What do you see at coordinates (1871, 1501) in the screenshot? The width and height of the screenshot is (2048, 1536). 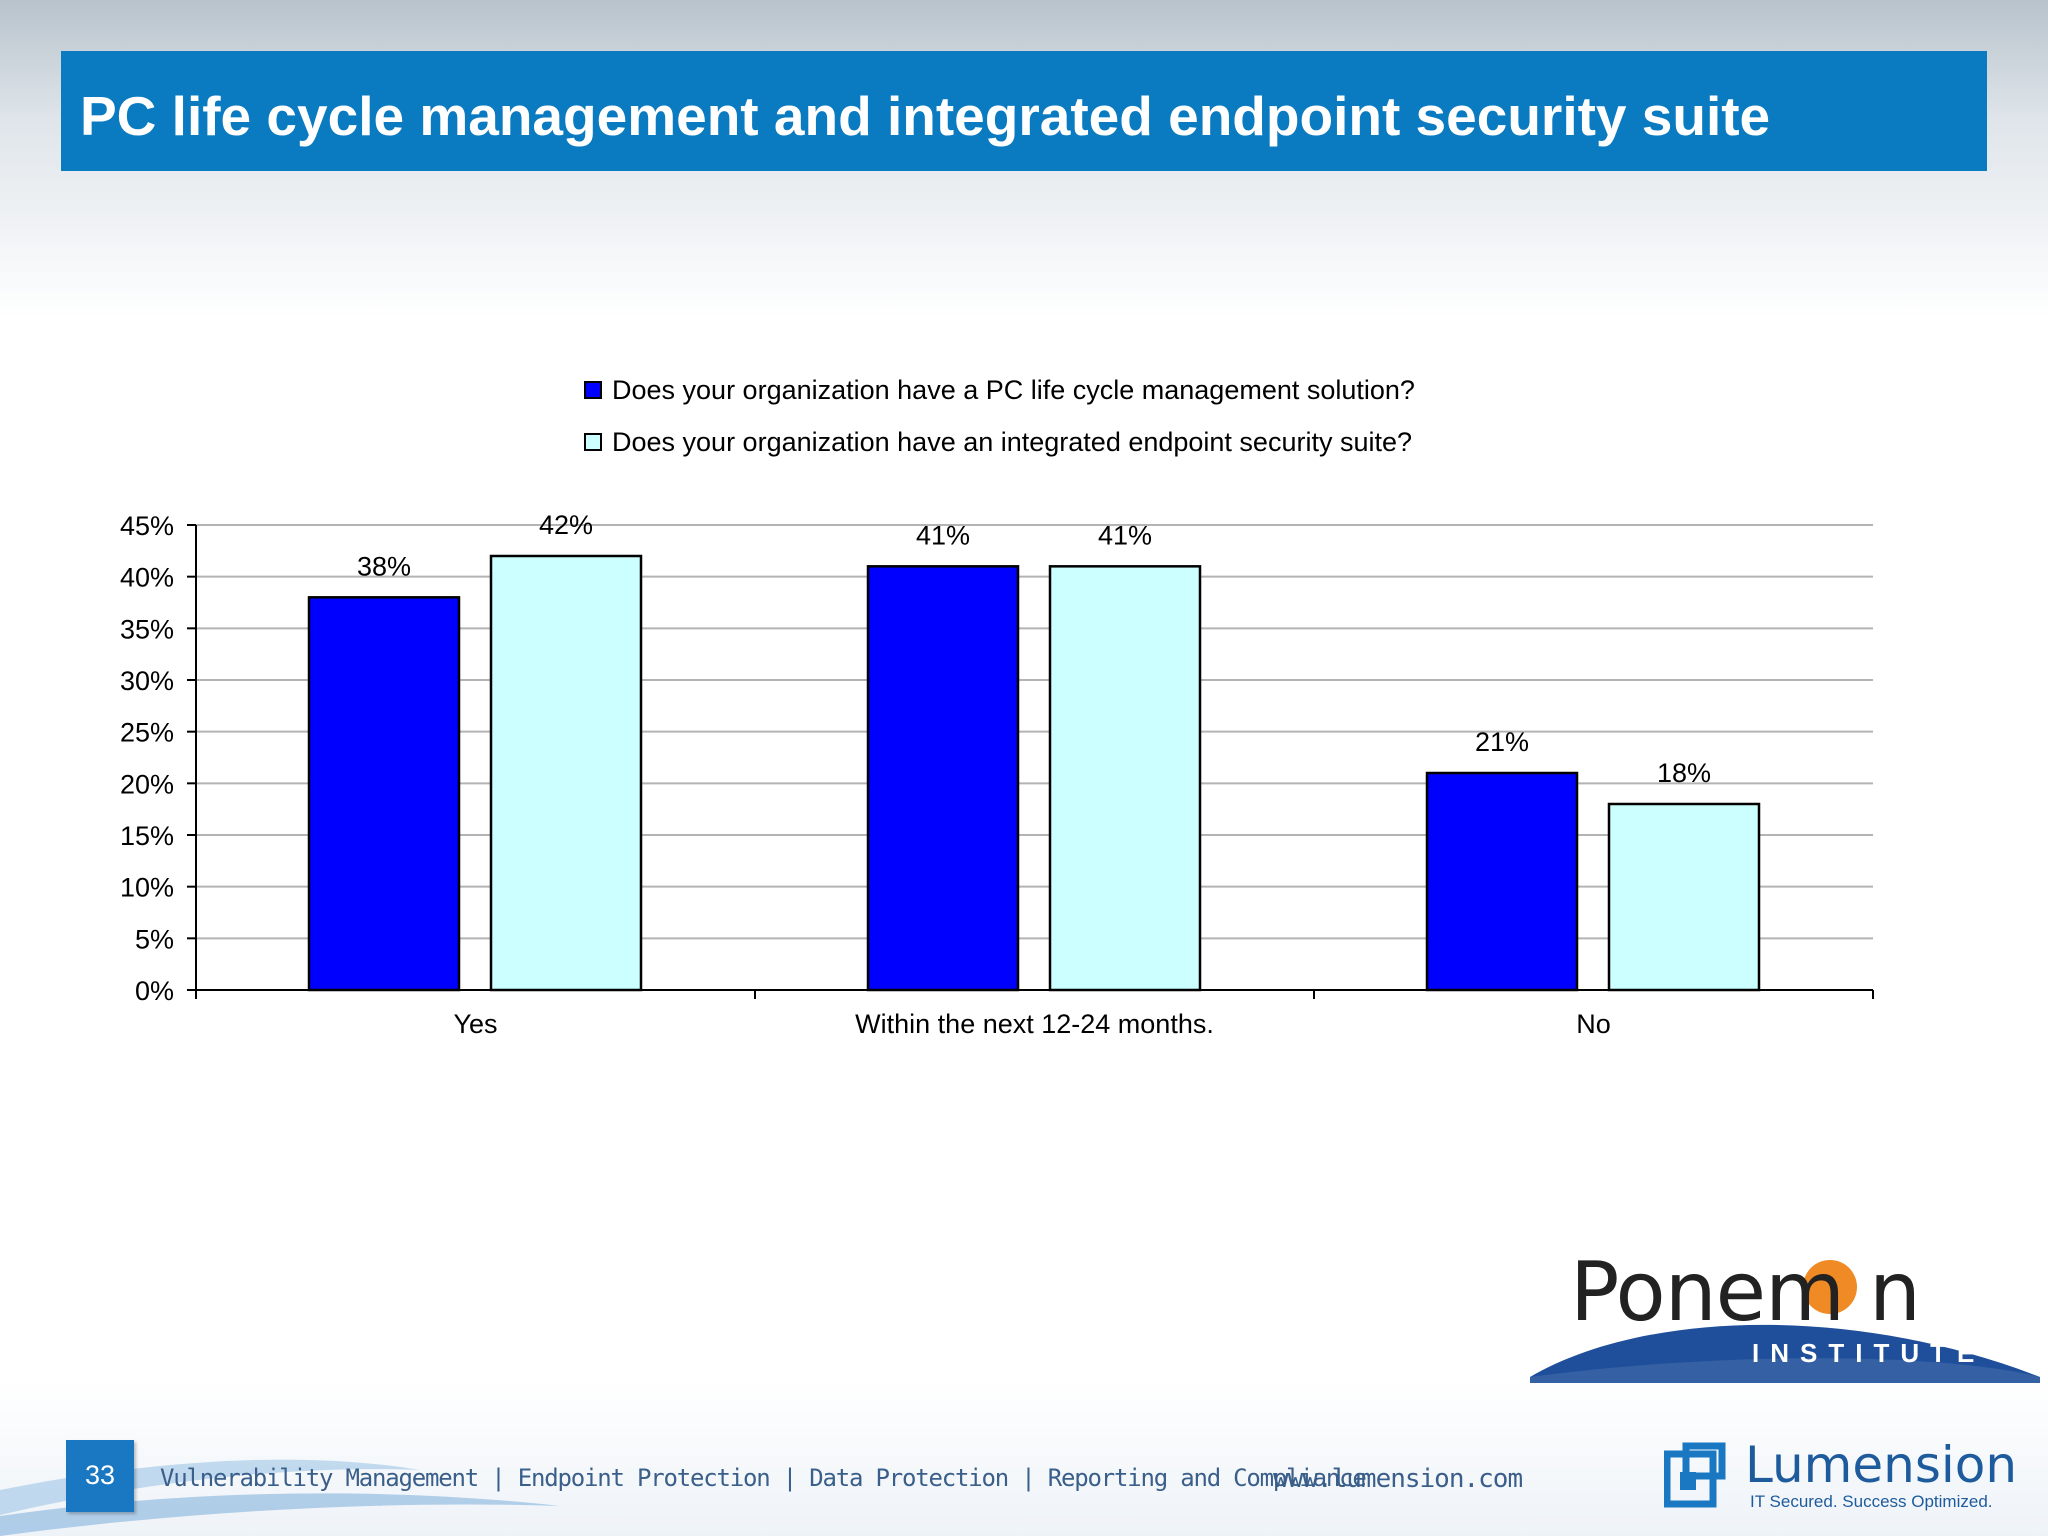 I see `lumension-tagline: IT Secured. Success Optimized.` at bounding box center [1871, 1501].